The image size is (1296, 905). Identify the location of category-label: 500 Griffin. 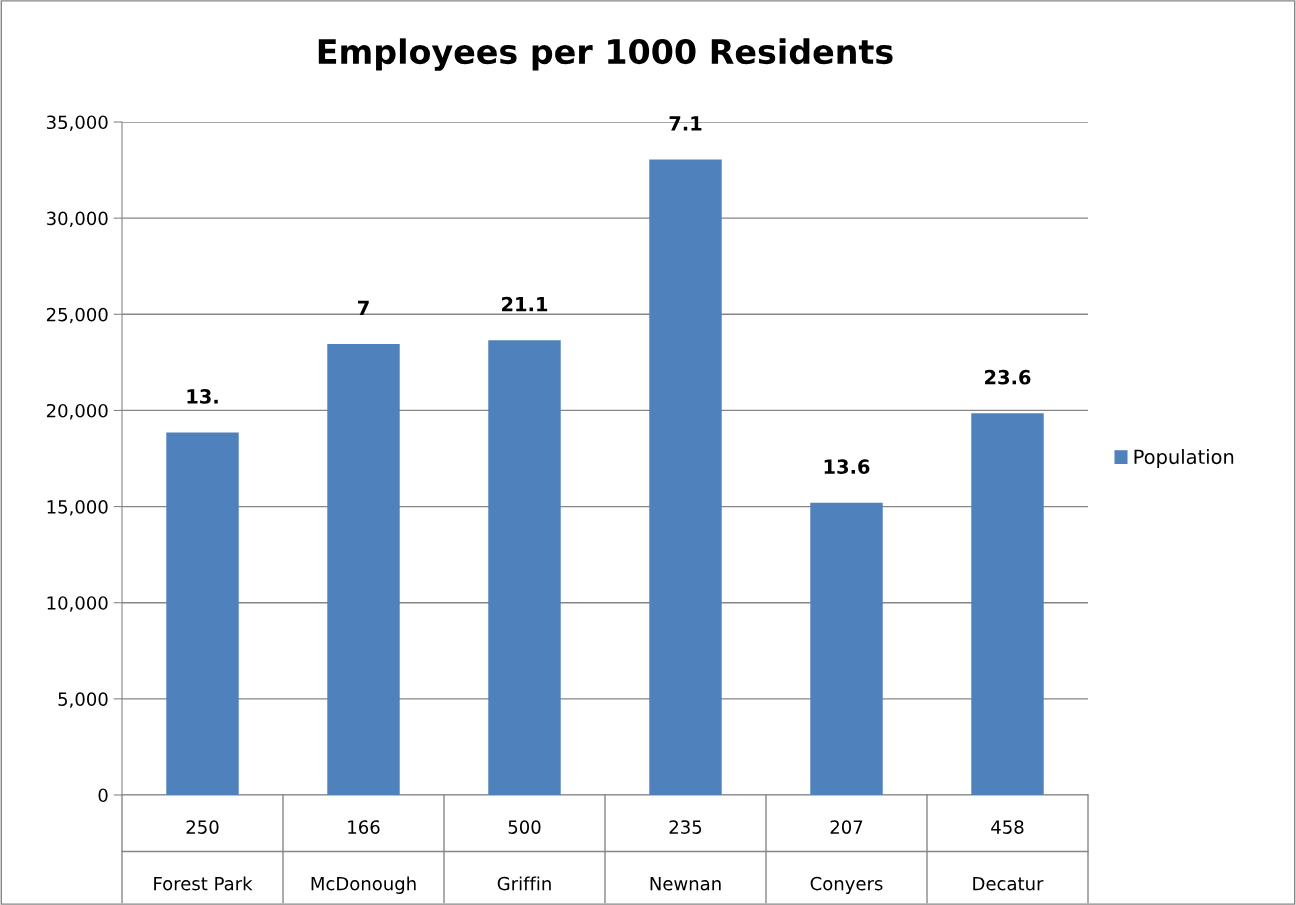
(524, 855).